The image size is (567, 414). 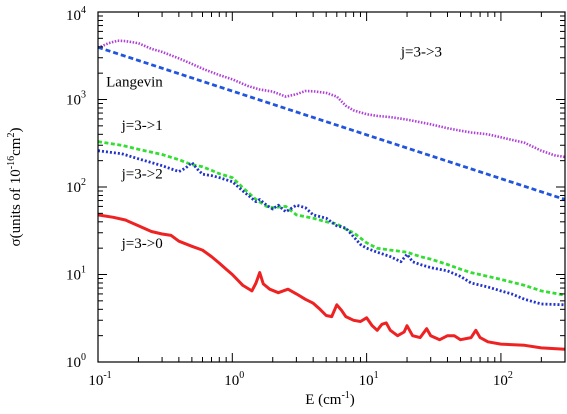 I want to click on x-axis-title-sup: -1, so click(x=345, y=395).